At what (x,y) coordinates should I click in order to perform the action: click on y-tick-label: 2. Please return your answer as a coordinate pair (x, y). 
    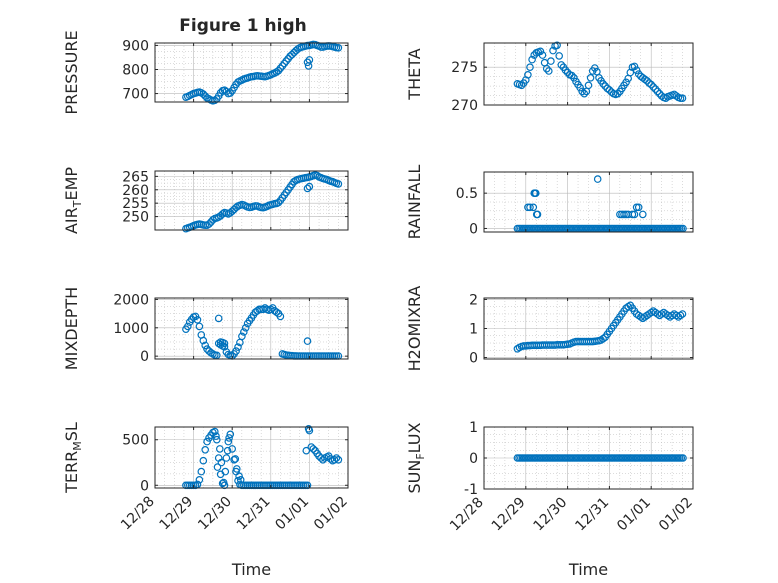
    Looking at the image, I should click on (473, 300).